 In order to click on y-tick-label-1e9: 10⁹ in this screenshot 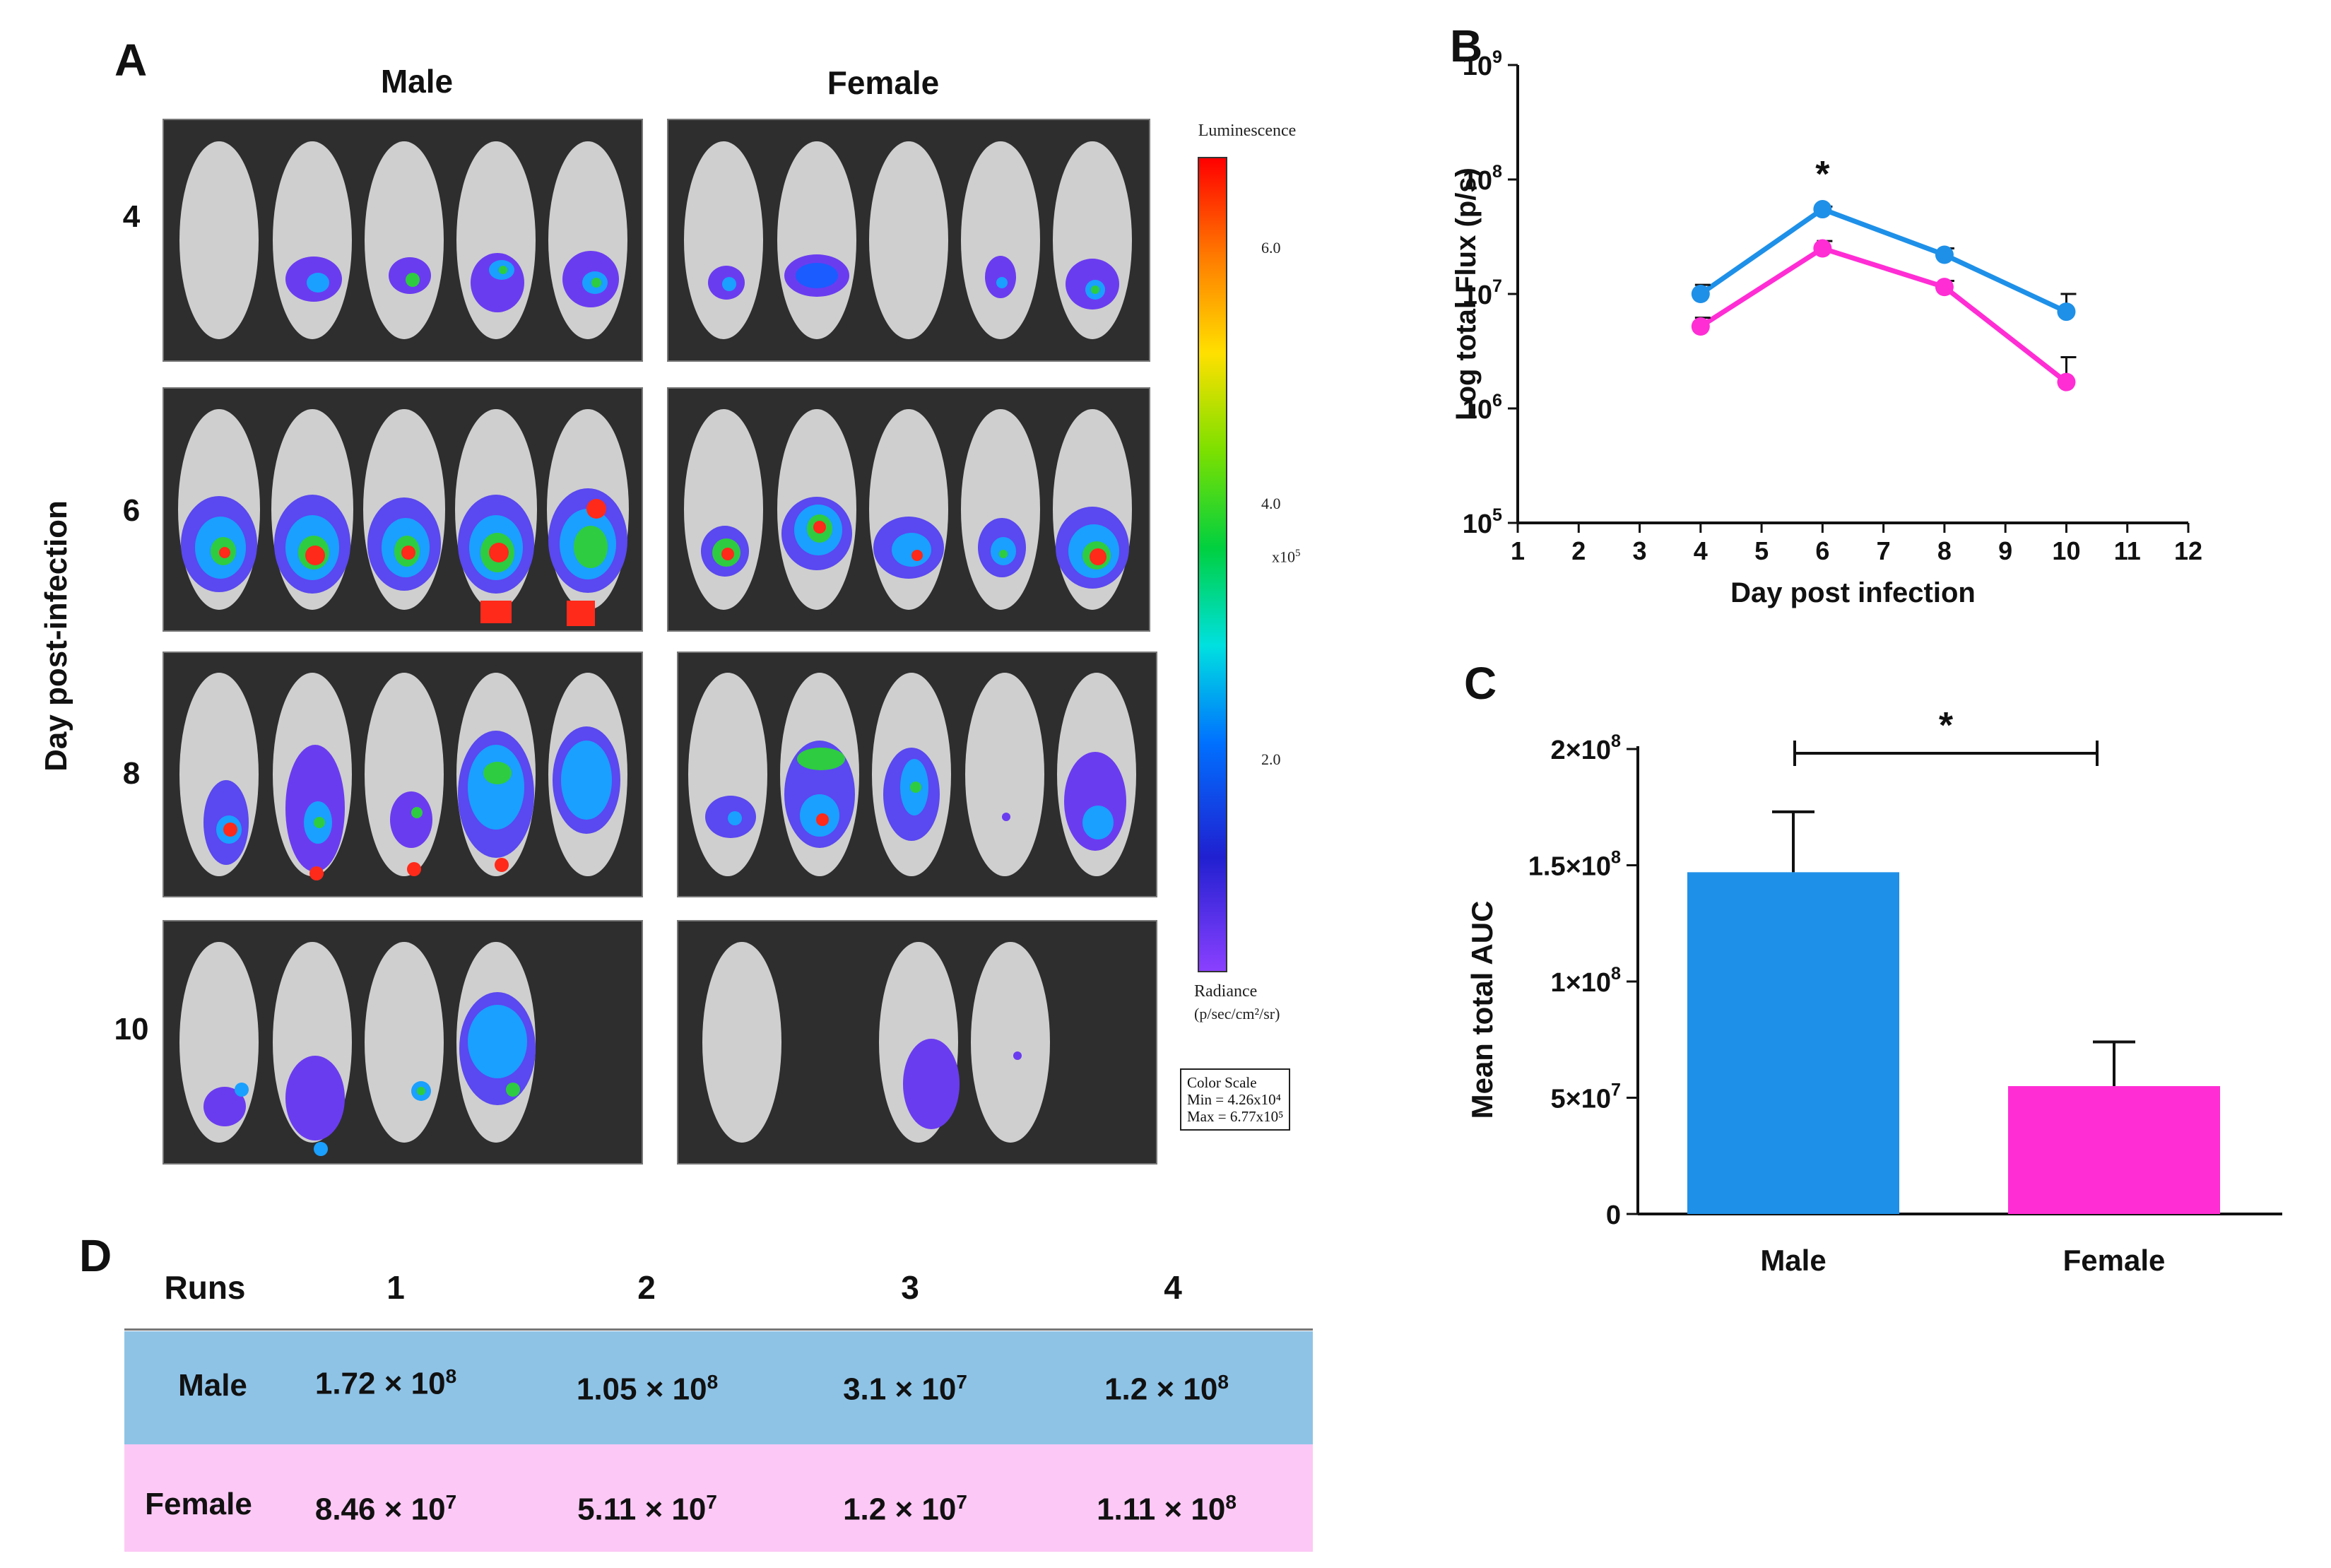, I will do `click(1482, 64)`.